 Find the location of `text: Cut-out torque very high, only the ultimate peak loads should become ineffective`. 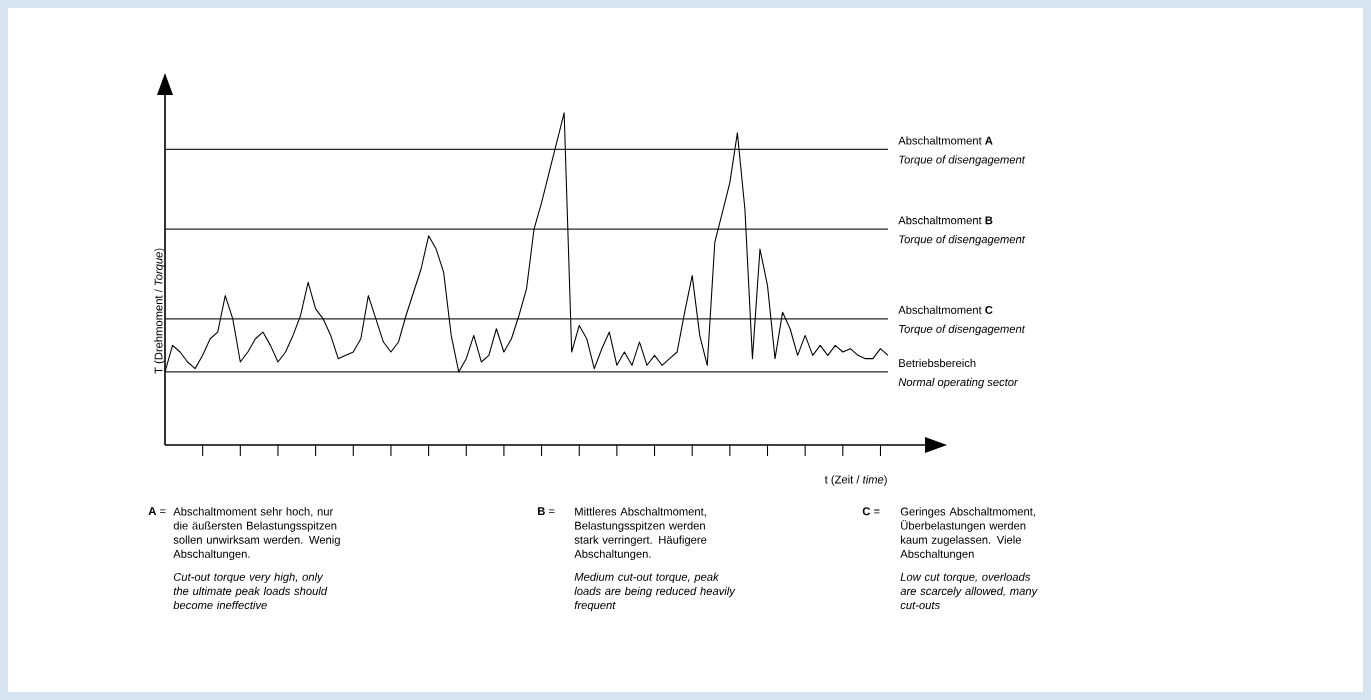

text: Cut-out torque very high, only the ultimate peak loads should become ineffective is located at coordinates (250, 591).